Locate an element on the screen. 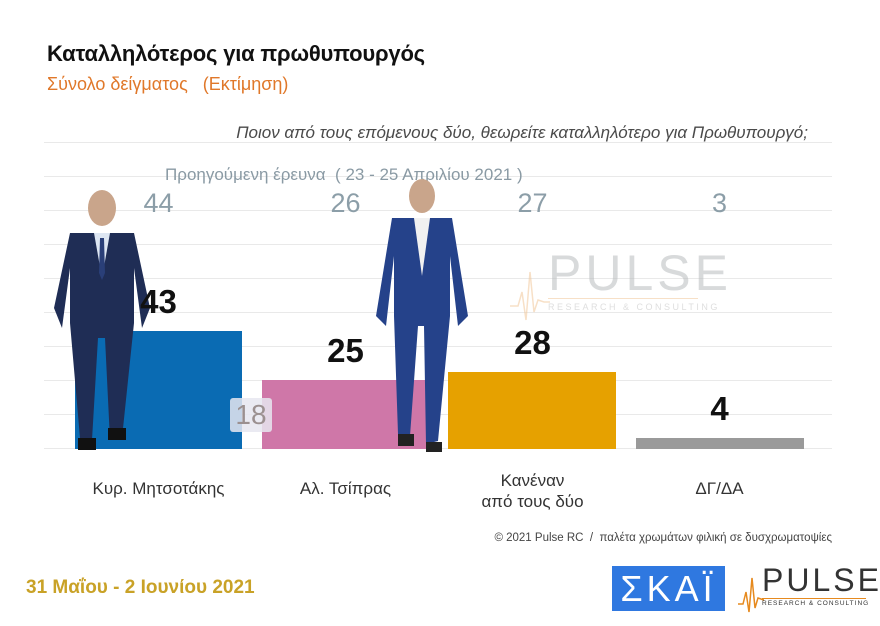 This screenshot has width=880, height=626. pulse-logo: PULSE RESEARCH & CONSULTING is located at coordinates (808, 588).